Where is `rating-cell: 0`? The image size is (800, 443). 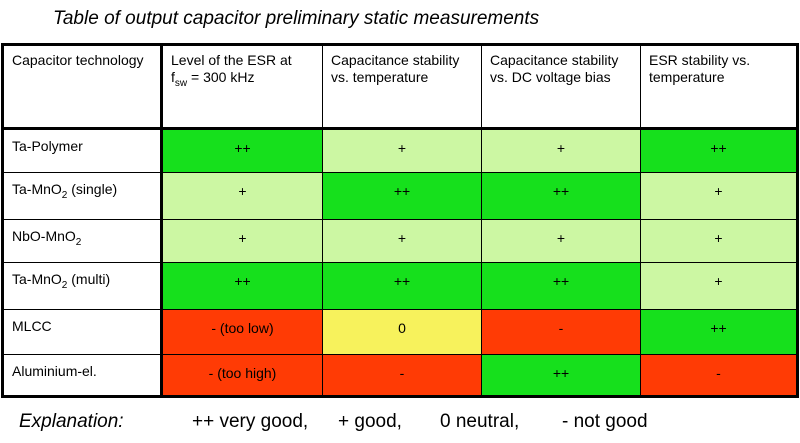
rating-cell: 0 is located at coordinates (402, 332).